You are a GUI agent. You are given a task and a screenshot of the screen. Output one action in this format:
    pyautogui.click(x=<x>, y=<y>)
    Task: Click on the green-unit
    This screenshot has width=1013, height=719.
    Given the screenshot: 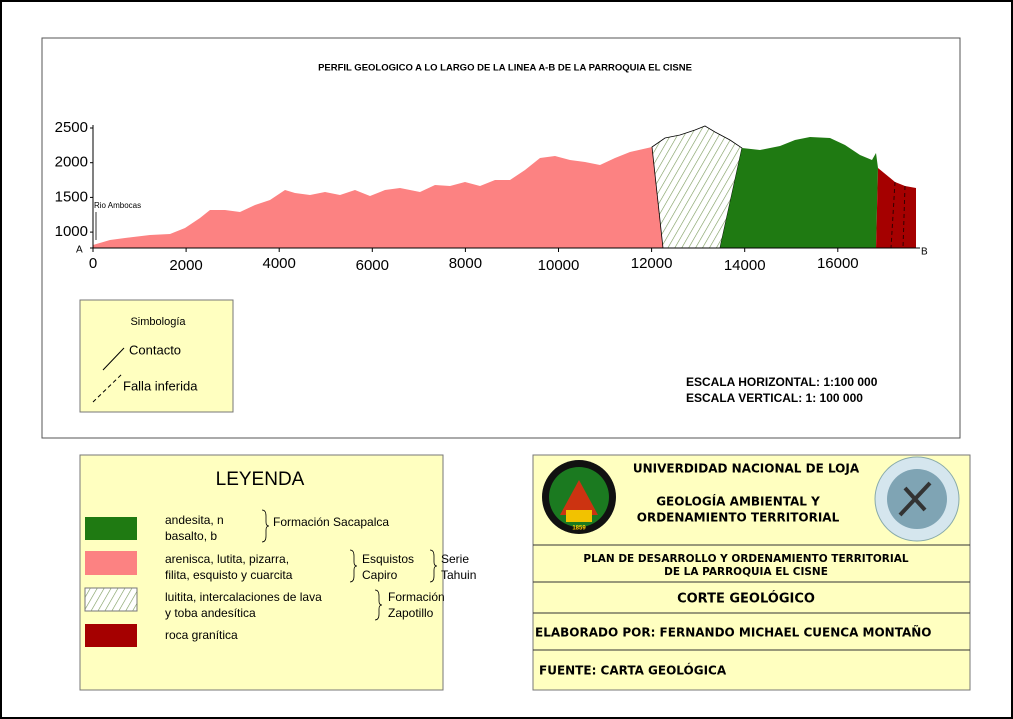 What is the action you would take?
    pyautogui.click(x=799, y=192)
    